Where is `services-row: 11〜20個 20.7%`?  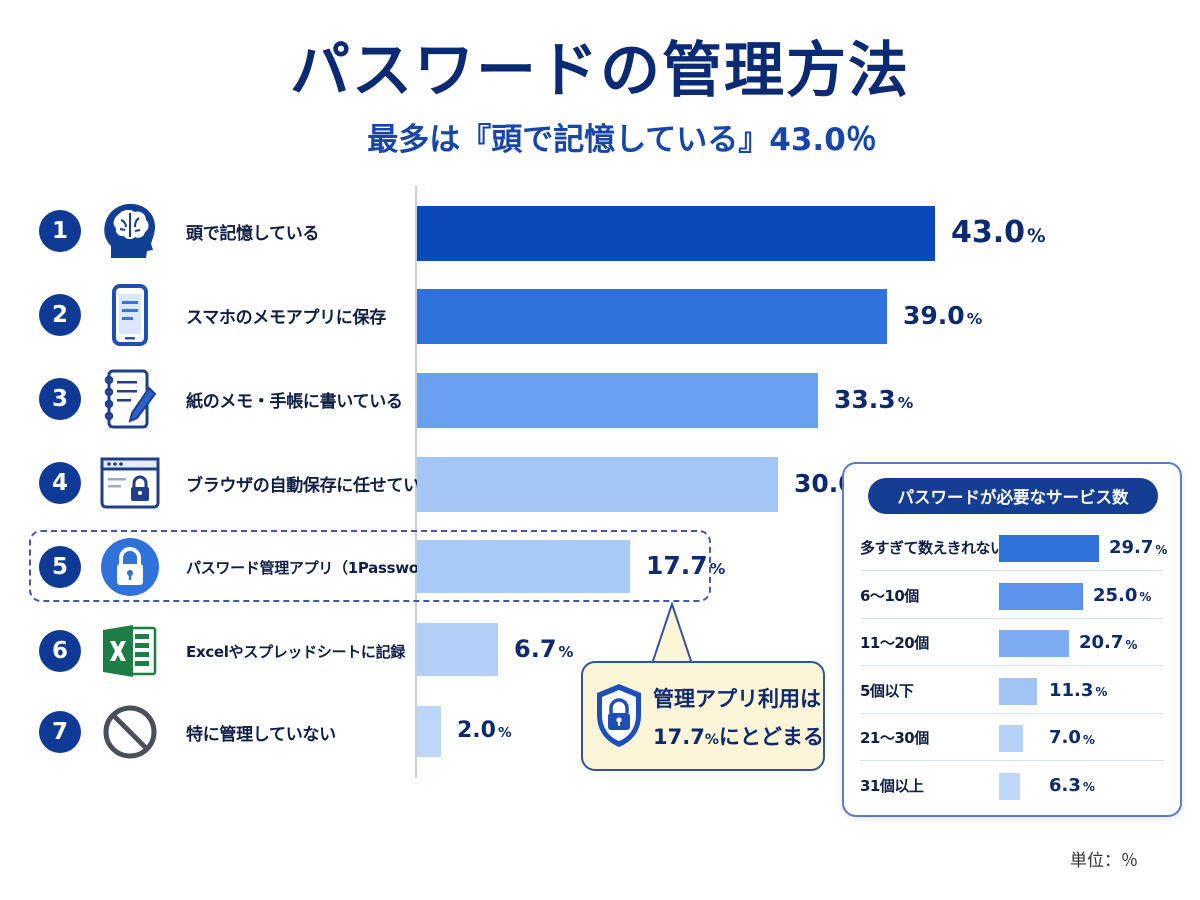 services-row: 11〜20個 20.7% is located at coordinates (1012, 642).